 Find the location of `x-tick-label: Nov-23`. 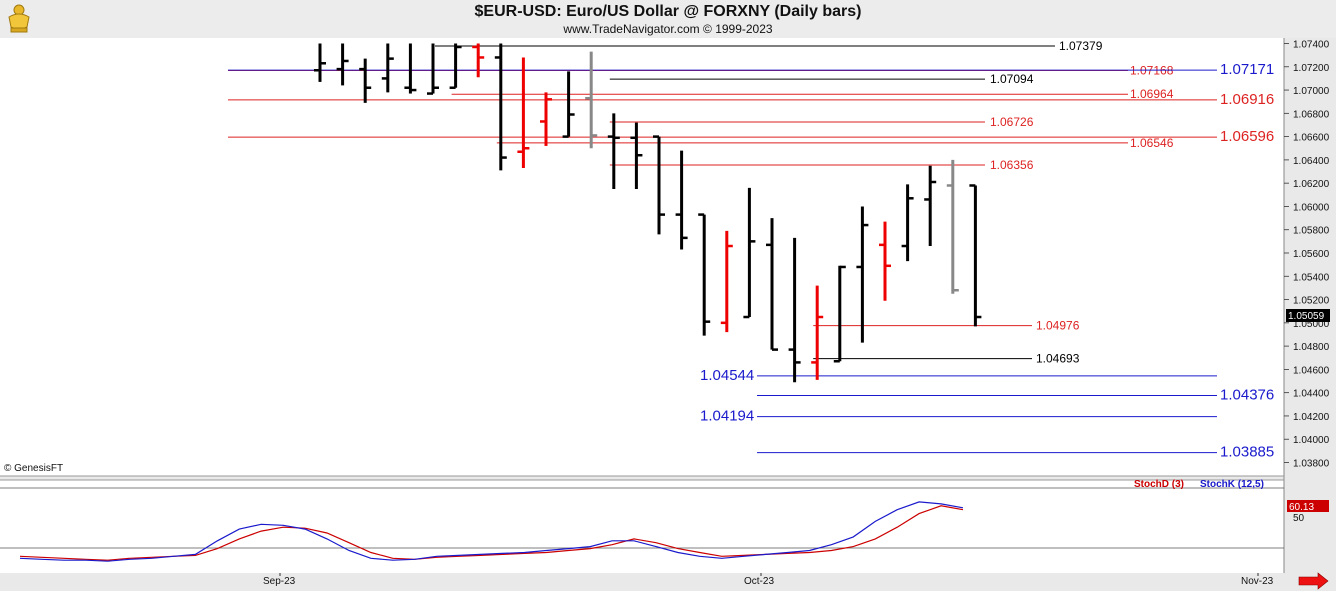

x-tick-label: Nov-23 is located at coordinates (1257, 581).